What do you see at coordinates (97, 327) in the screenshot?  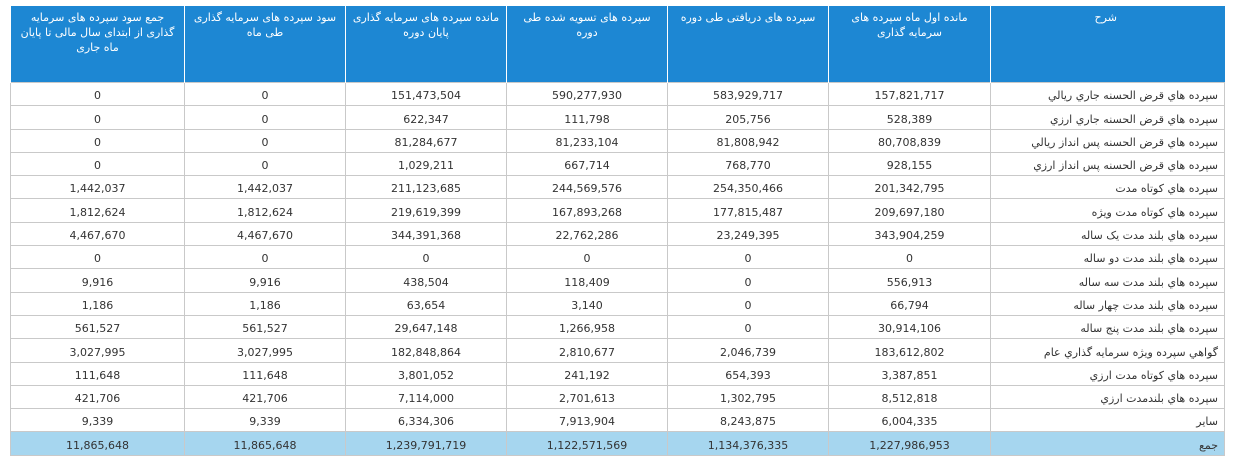 I see `cell-cumulative-profit: 561,527` at bounding box center [97, 327].